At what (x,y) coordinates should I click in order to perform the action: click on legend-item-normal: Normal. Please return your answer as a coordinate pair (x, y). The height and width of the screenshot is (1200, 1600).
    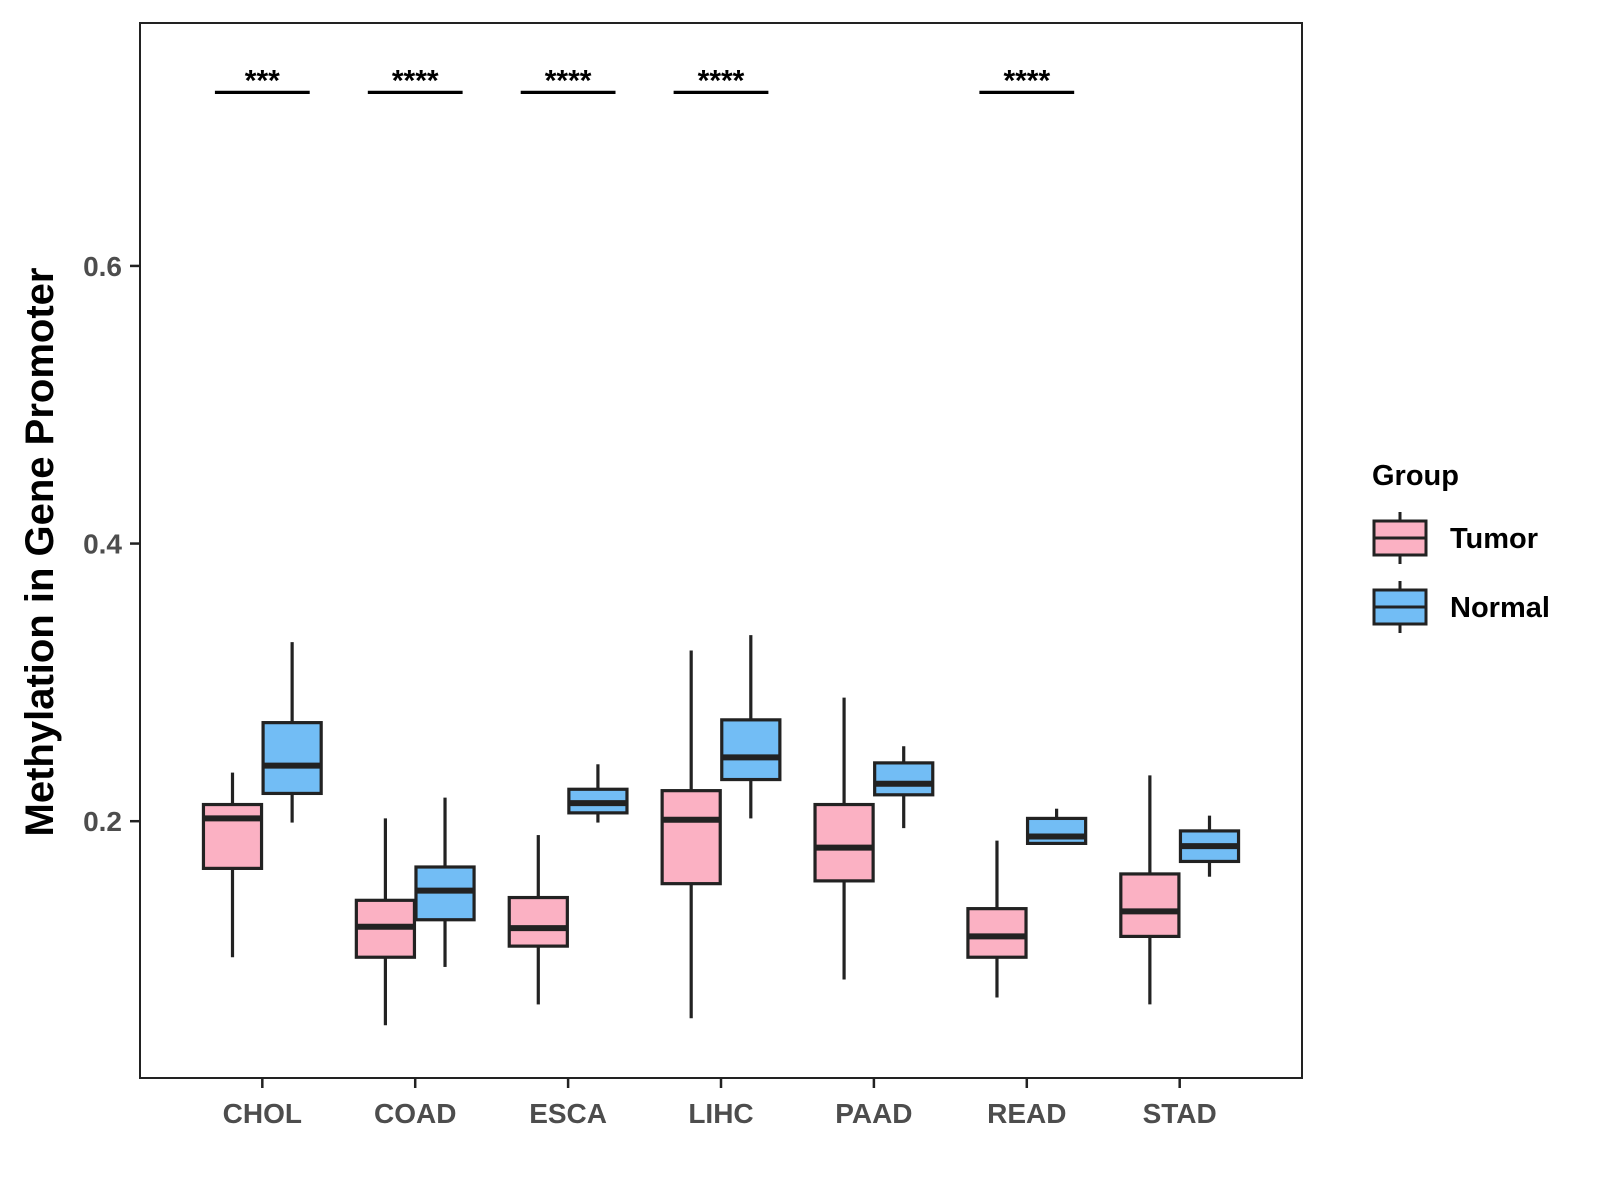
    Looking at the image, I should click on (1461, 607).